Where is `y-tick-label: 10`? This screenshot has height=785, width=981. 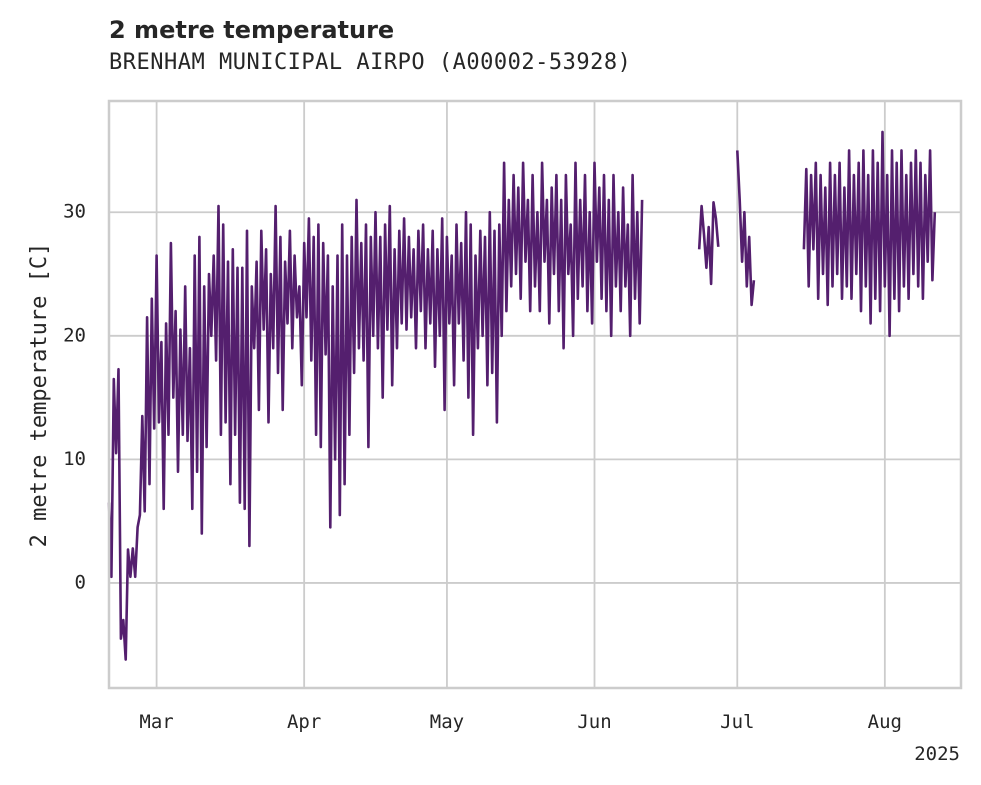
y-tick-label: 10 is located at coordinates (74, 459).